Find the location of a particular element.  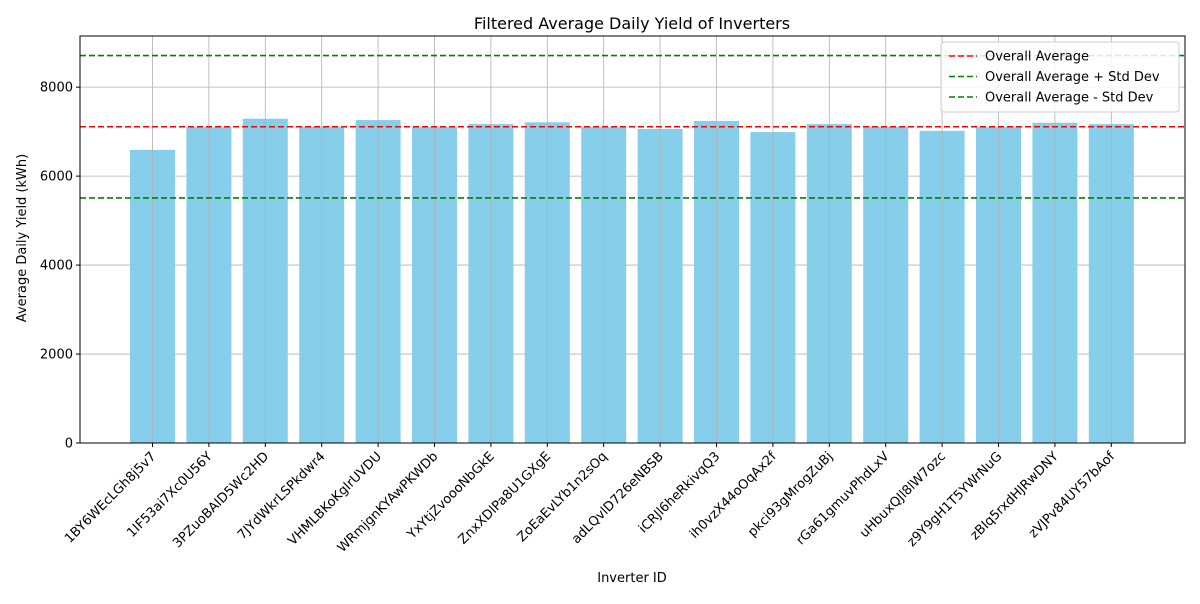

y-tick-label: 4000 is located at coordinates (56, 266).